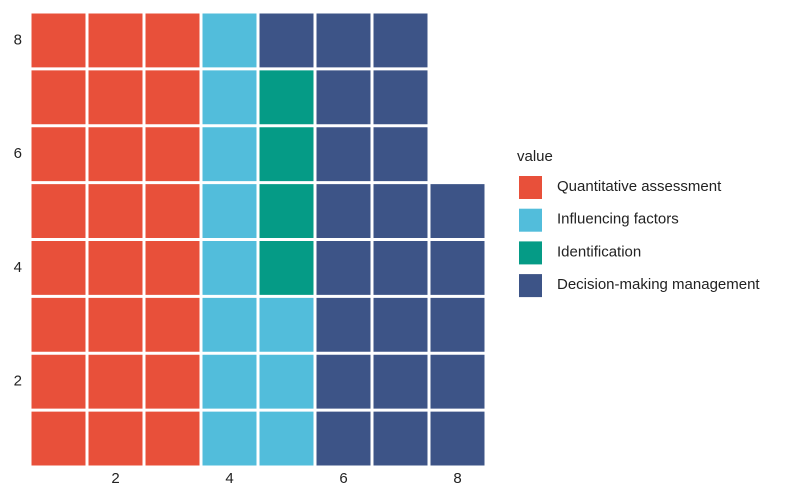 The image size is (808, 486). What do you see at coordinates (639, 186) in the screenshot?
I see `legend-label: Quantitative assessment` at bounding box center [639, 186].